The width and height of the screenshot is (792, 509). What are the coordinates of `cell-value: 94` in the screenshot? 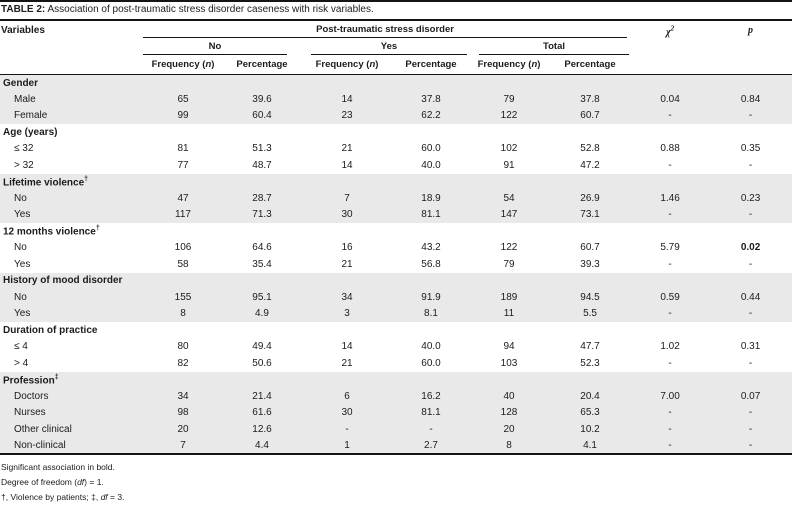 It's located at (509, 347).